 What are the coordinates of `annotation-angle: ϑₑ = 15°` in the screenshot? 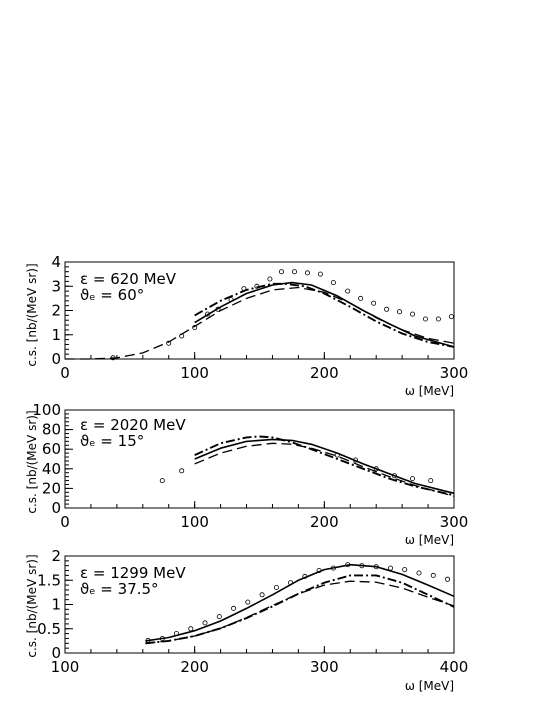 It's located at (112, 441).